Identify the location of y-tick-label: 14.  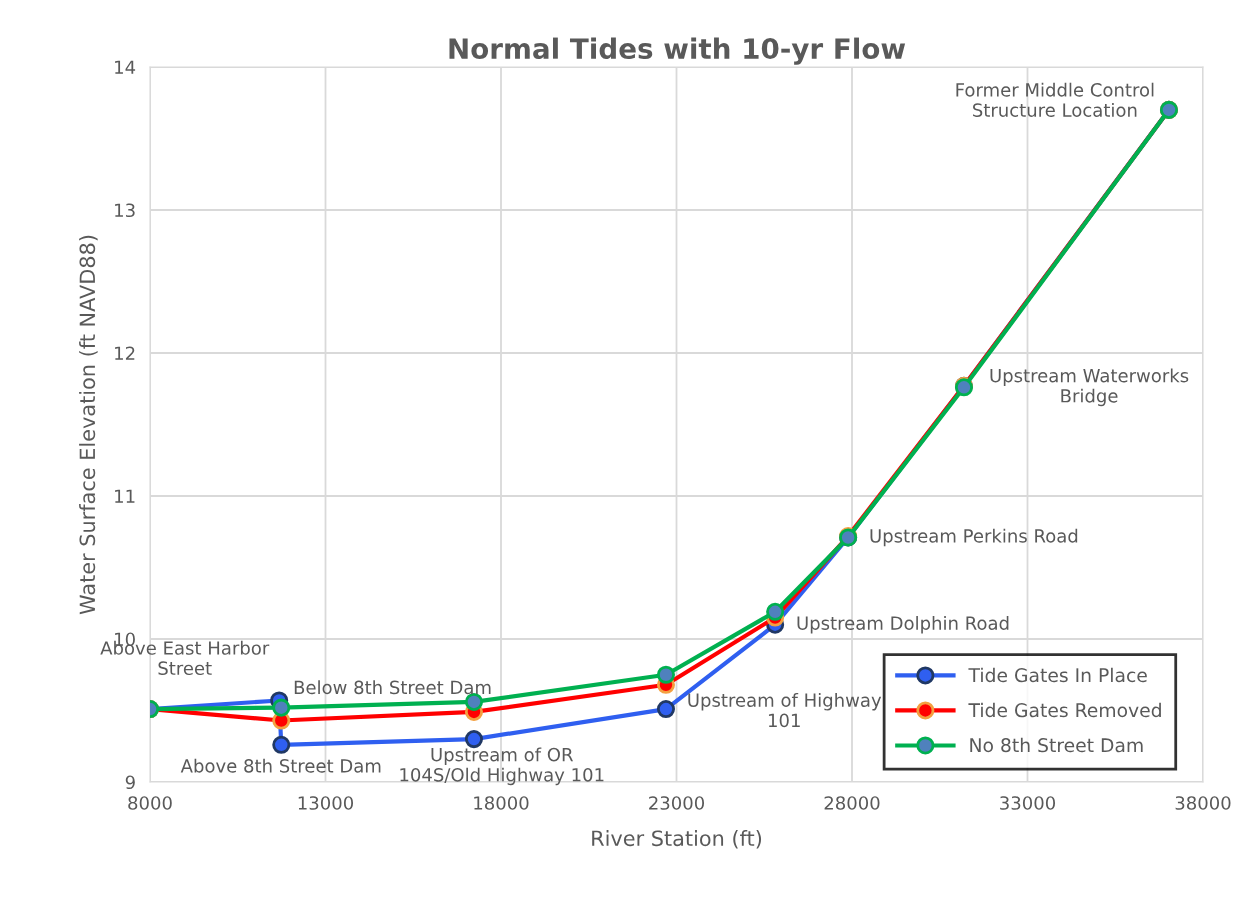
(125, 67).